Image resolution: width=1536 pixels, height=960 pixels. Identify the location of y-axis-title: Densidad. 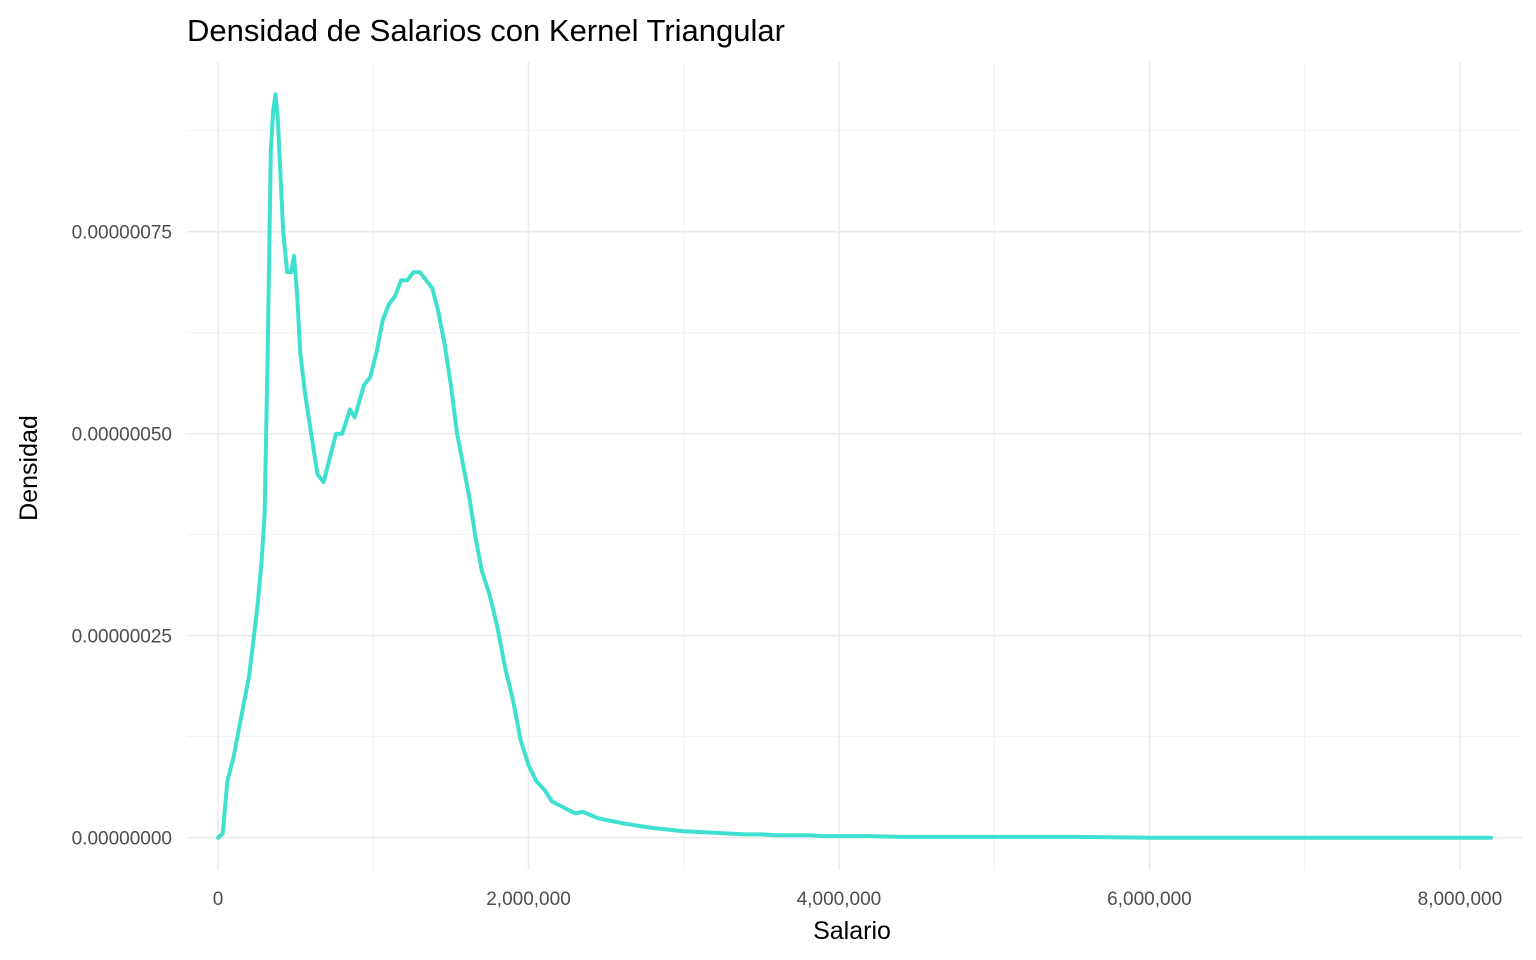
(29, 468).